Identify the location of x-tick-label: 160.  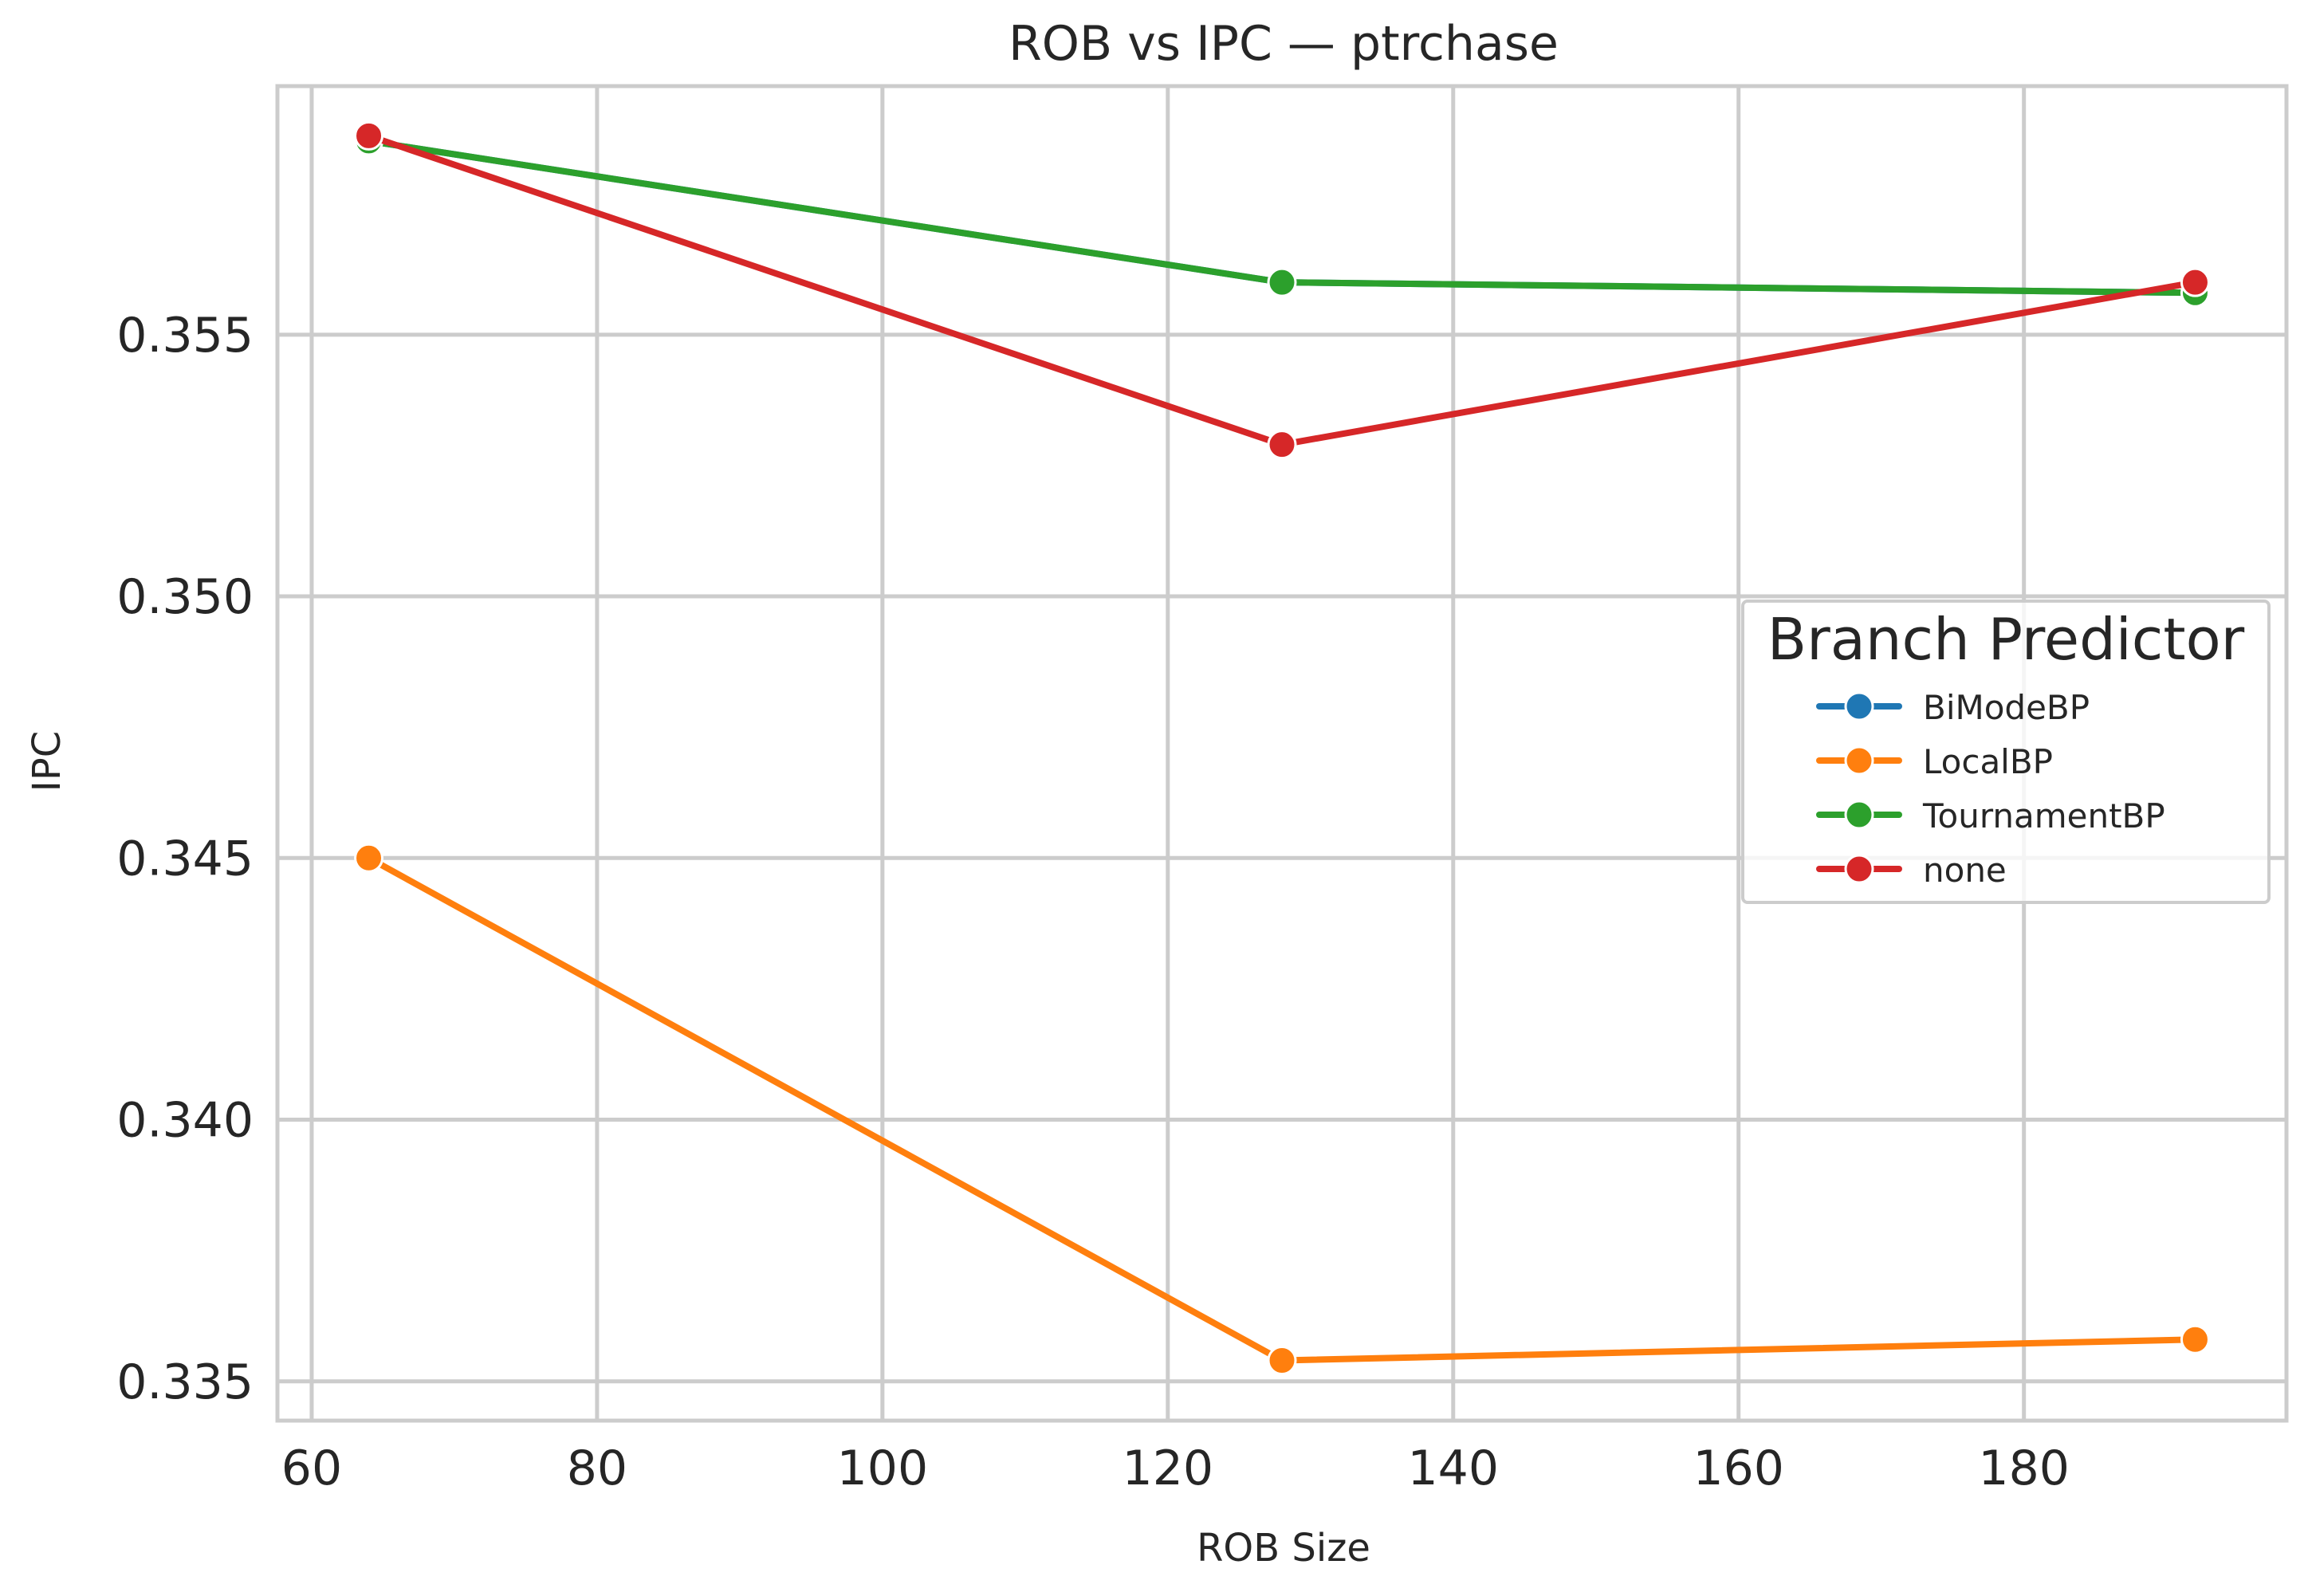
(1738, 1468).